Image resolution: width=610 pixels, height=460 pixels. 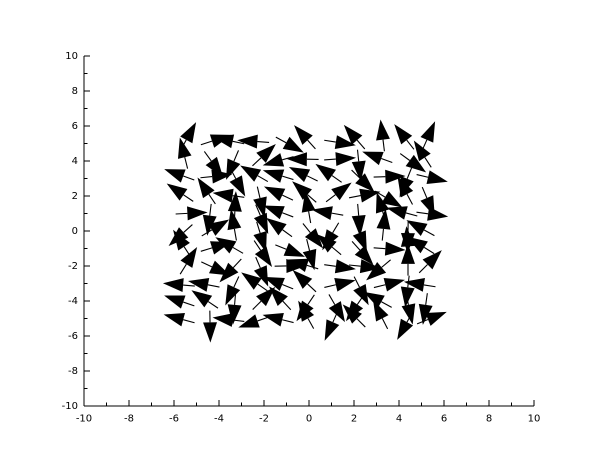 I want to click on y-tick-label: 8, so click(x=75, y=91).